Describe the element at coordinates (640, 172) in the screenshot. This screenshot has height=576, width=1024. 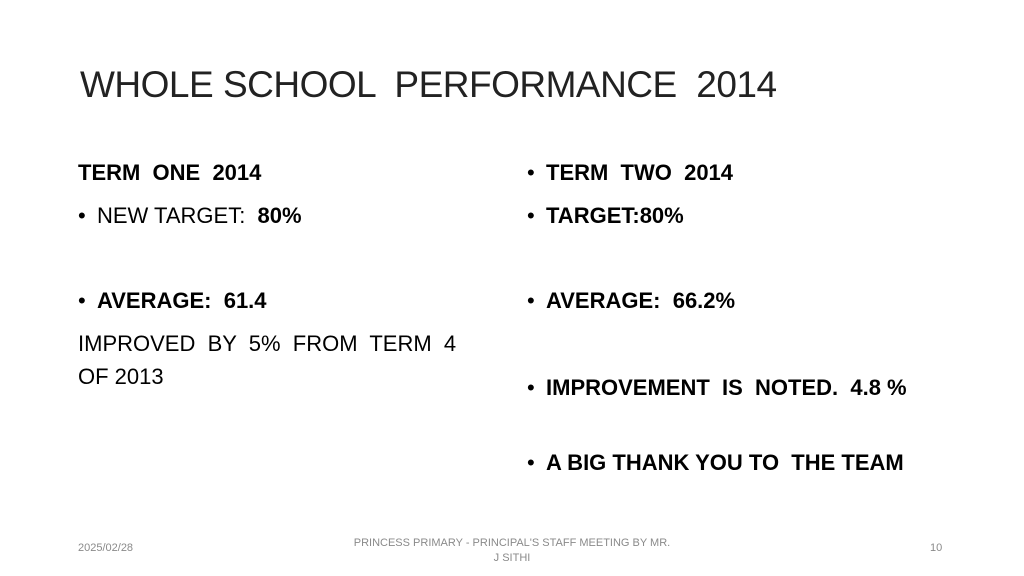
I see `right-bullet: TERM TWO 2014` at that location.